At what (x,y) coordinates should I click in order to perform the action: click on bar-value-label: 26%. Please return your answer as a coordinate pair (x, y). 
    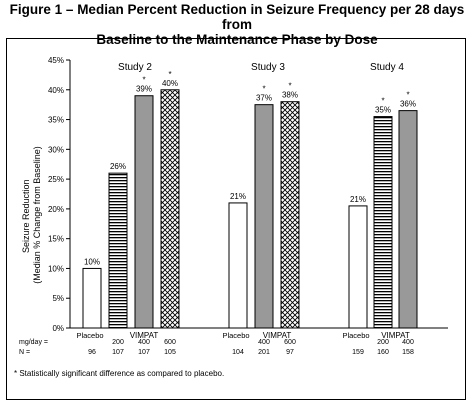
    Looking at the image, I should click on (118, 166).